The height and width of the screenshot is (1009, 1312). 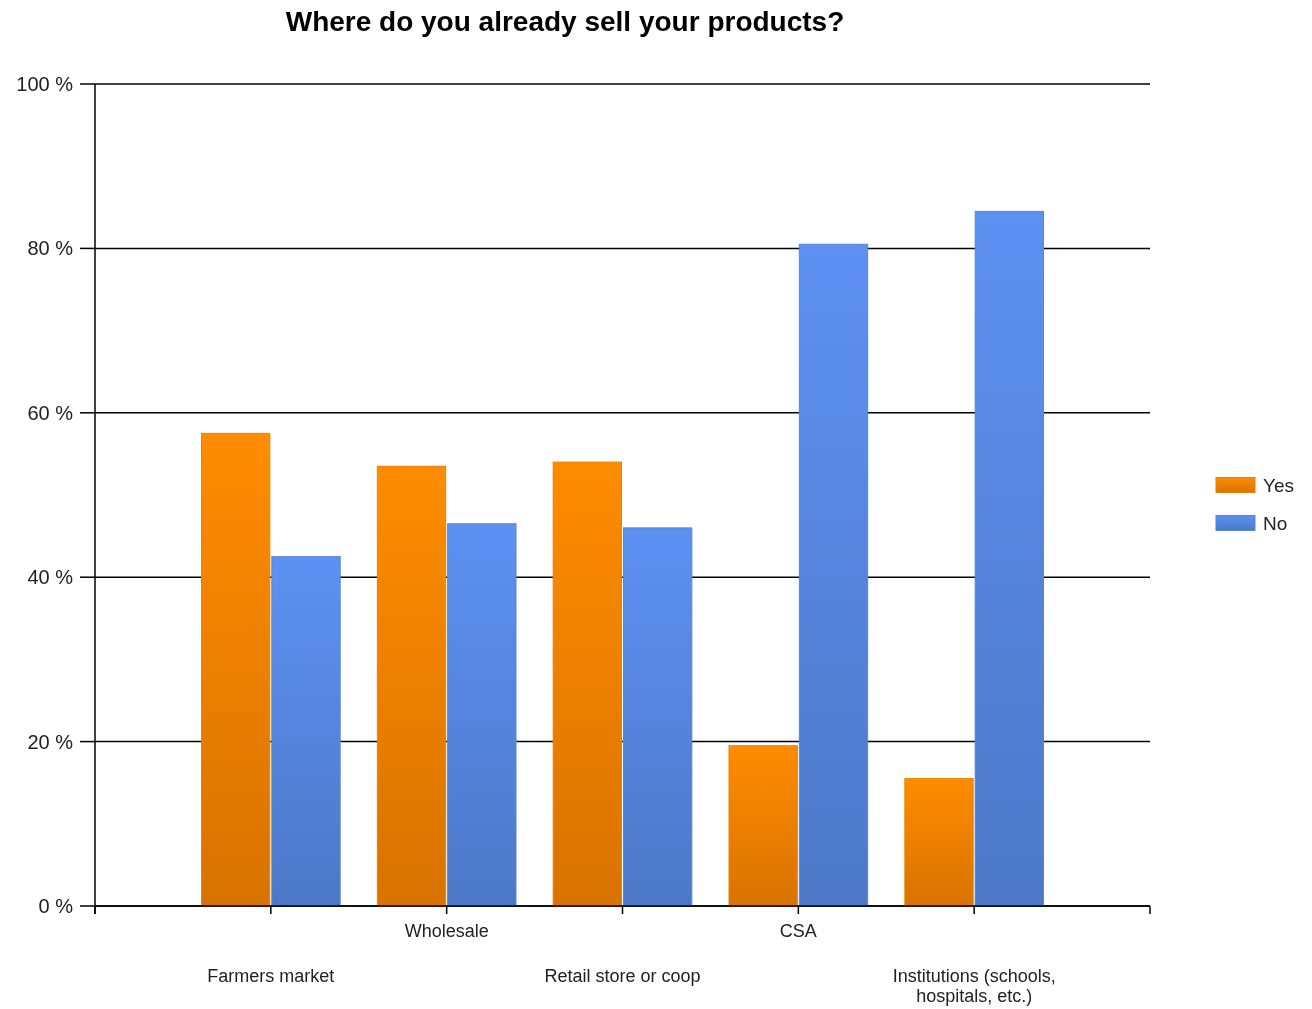 What do you see at coordinates (50, 577) in the screenshot?
I see `y-tick-label: 40 %` at bounding box center [50, 577].